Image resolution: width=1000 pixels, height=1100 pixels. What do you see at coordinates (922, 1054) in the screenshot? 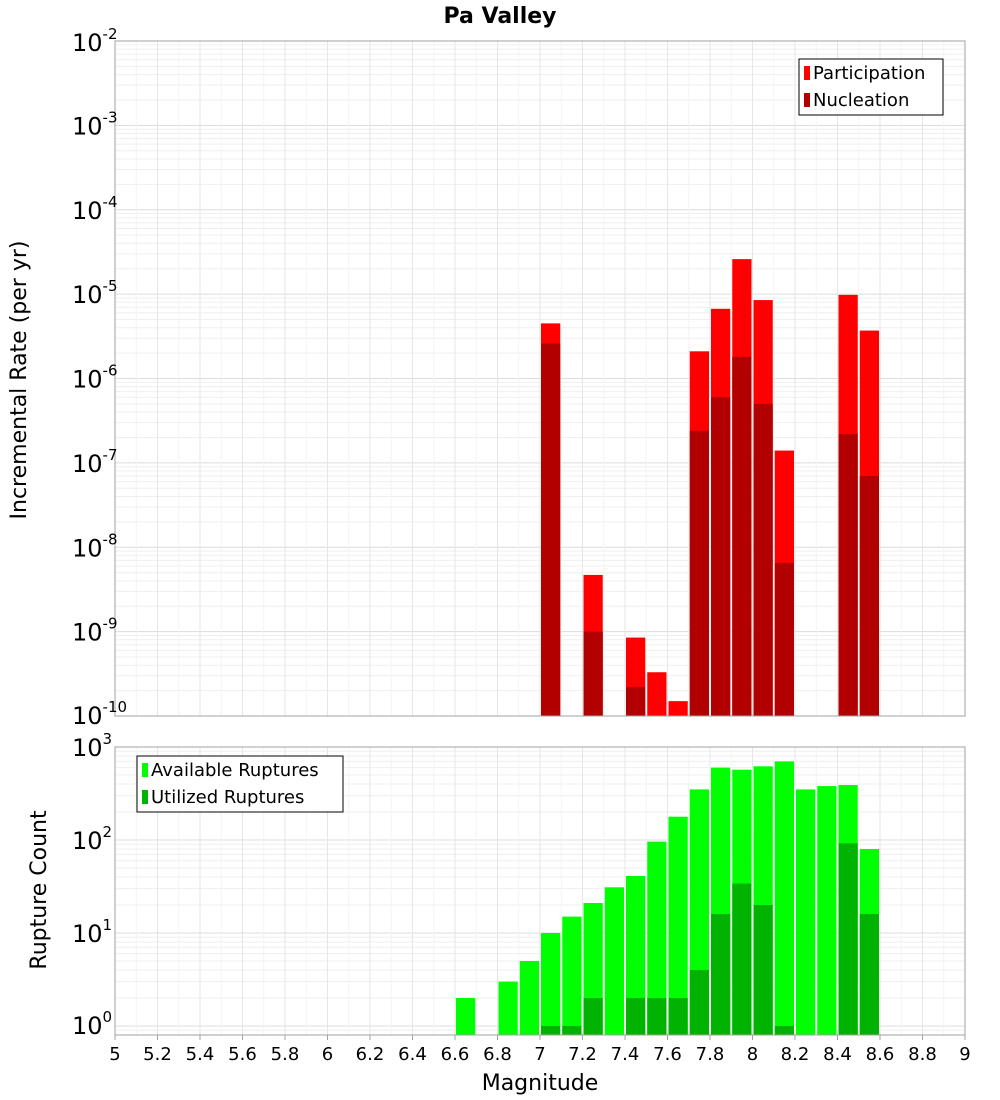
I see `x-tick-label: 8.8` at bounding box center [922, 1054].